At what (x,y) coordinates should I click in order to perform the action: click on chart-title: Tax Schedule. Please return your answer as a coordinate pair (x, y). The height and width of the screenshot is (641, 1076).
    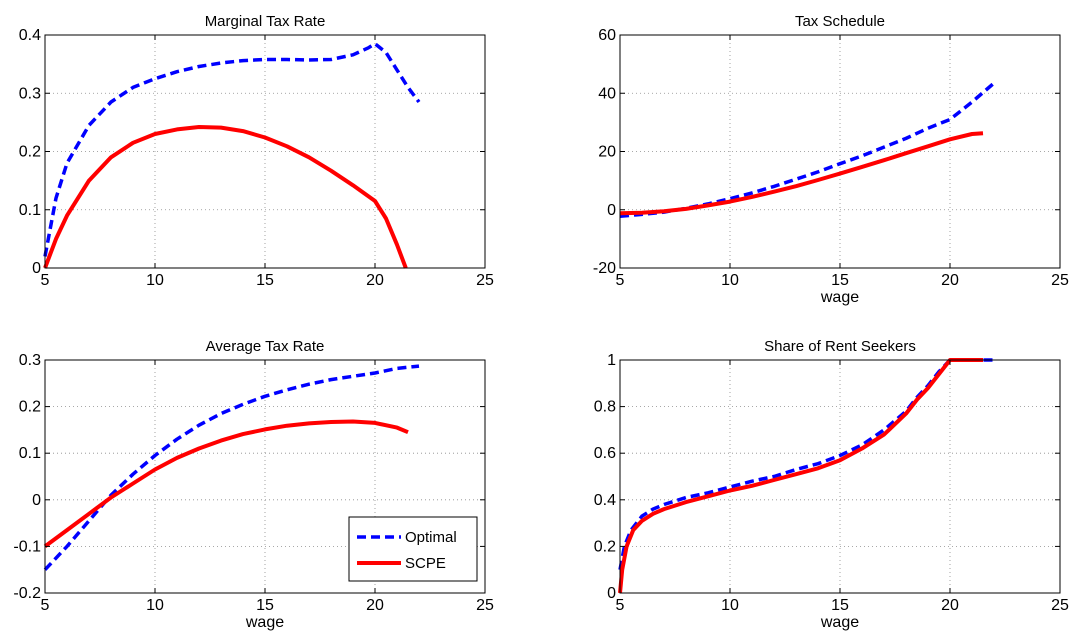
    Looking at the image, I should click on (840, 21).